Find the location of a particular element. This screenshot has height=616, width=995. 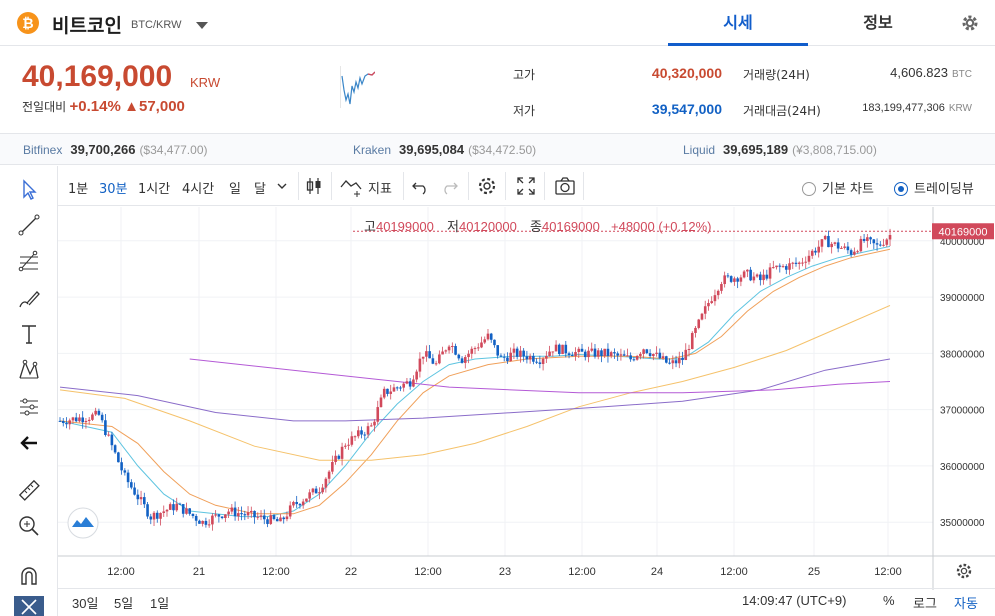

interval-1h: 1시간 is located at coordinates (154, 189).